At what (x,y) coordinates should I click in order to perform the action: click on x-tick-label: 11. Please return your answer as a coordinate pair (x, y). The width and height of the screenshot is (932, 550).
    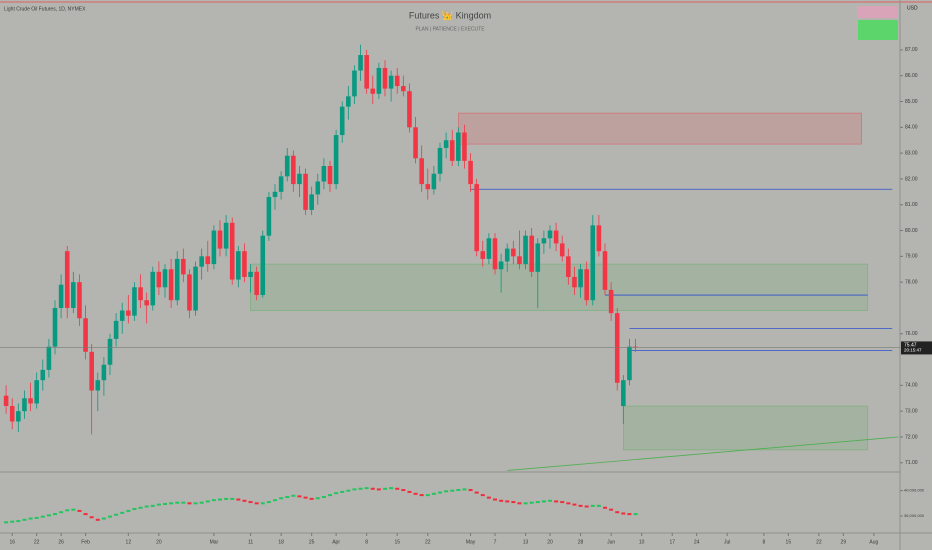
    Looking at the image, I should click on (250, 542).